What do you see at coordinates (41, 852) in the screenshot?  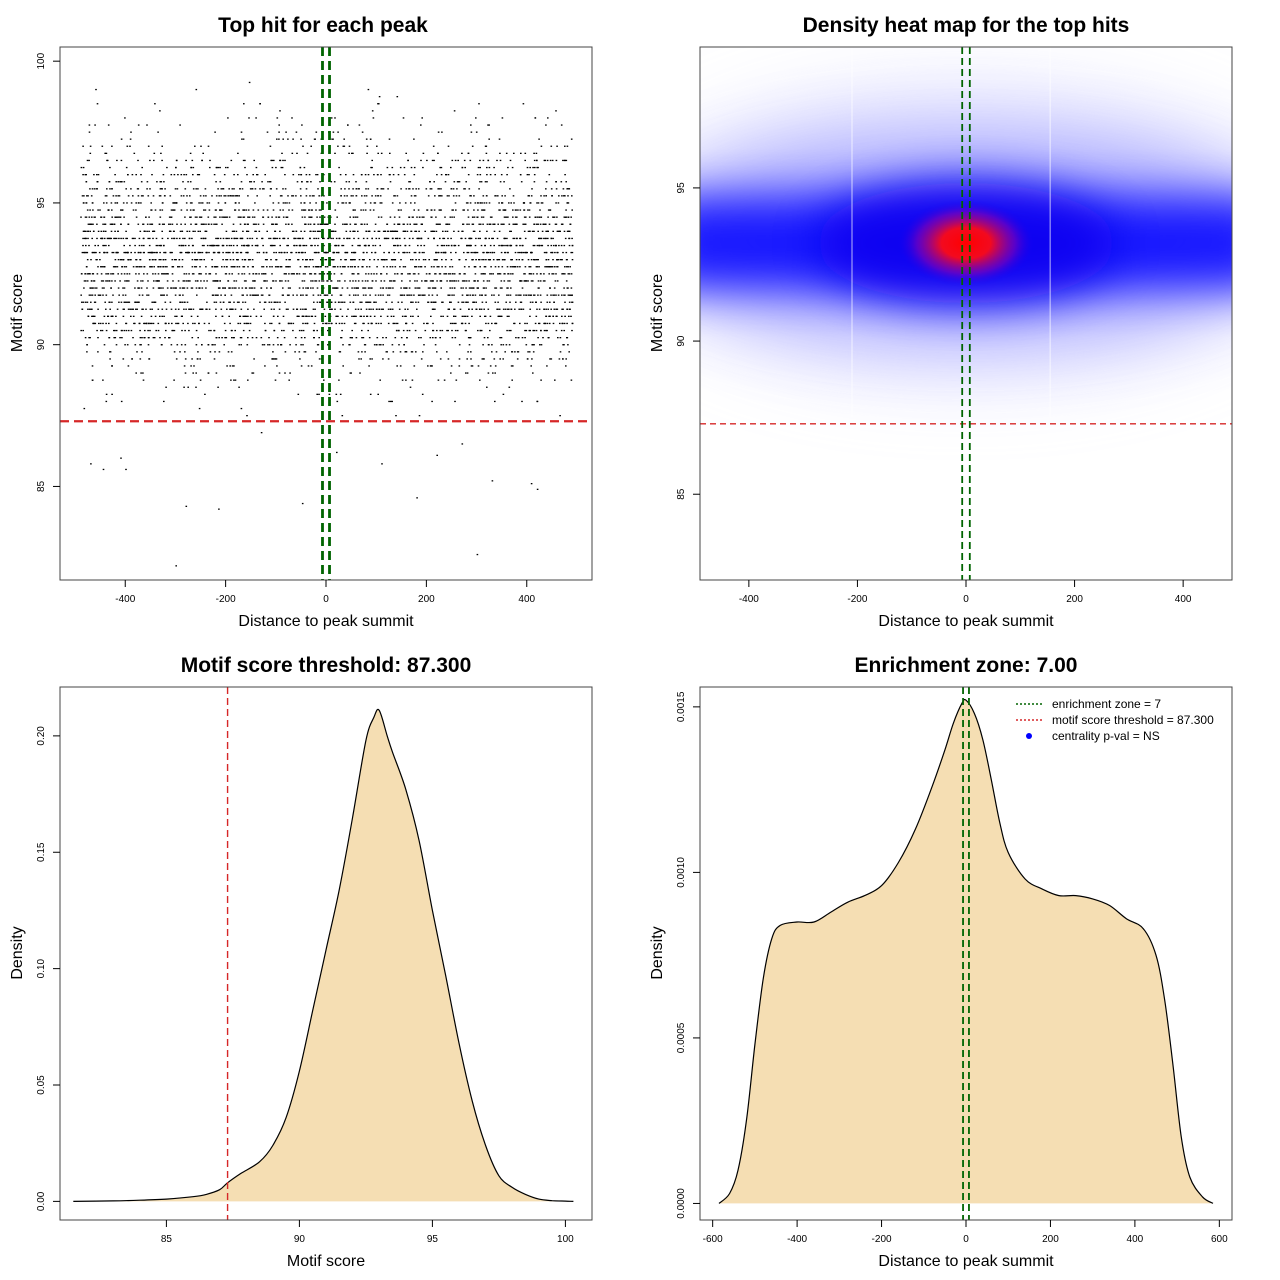 I see `y-tick-label: 0.15` at bounding box center [41, 852].